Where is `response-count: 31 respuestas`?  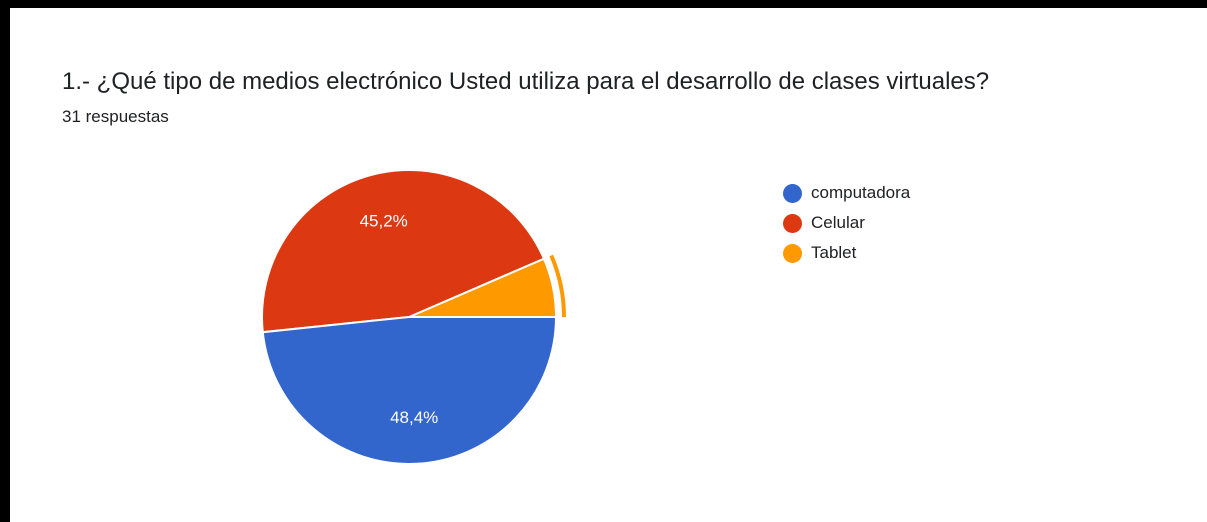
response-count: 31 respuestas is located at coordinates (115, 116).